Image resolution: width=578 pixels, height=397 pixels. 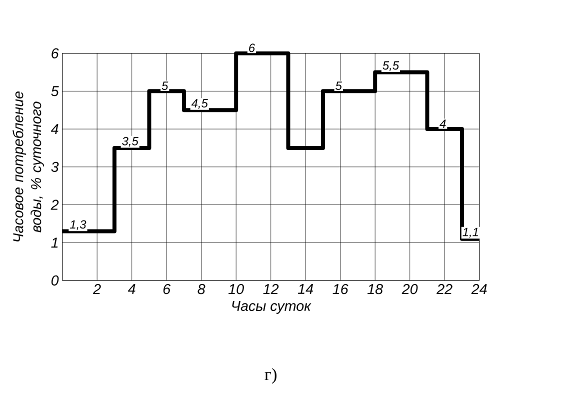 What do you see at coordinates (202, 289) in the screenshot?
I see `x-tick-label: 8` at bounding box center [202, 289].